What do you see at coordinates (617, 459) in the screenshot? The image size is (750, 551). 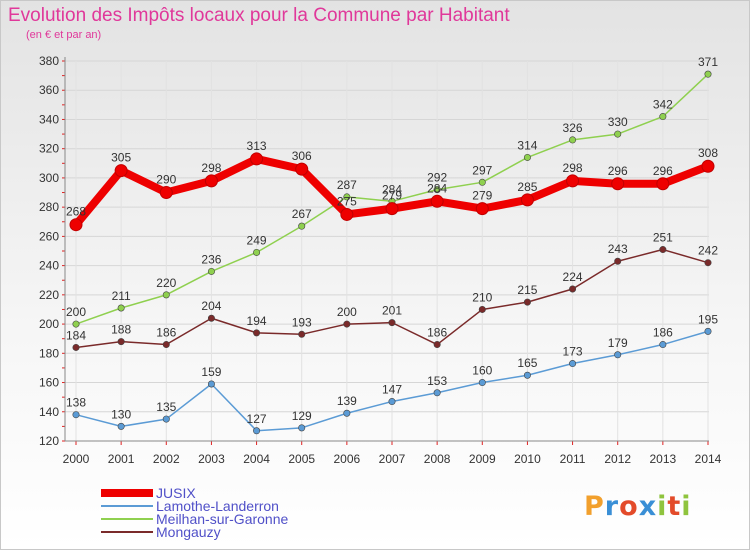 I see `x-tick-label: 2012` at bounding box center [617, 459].